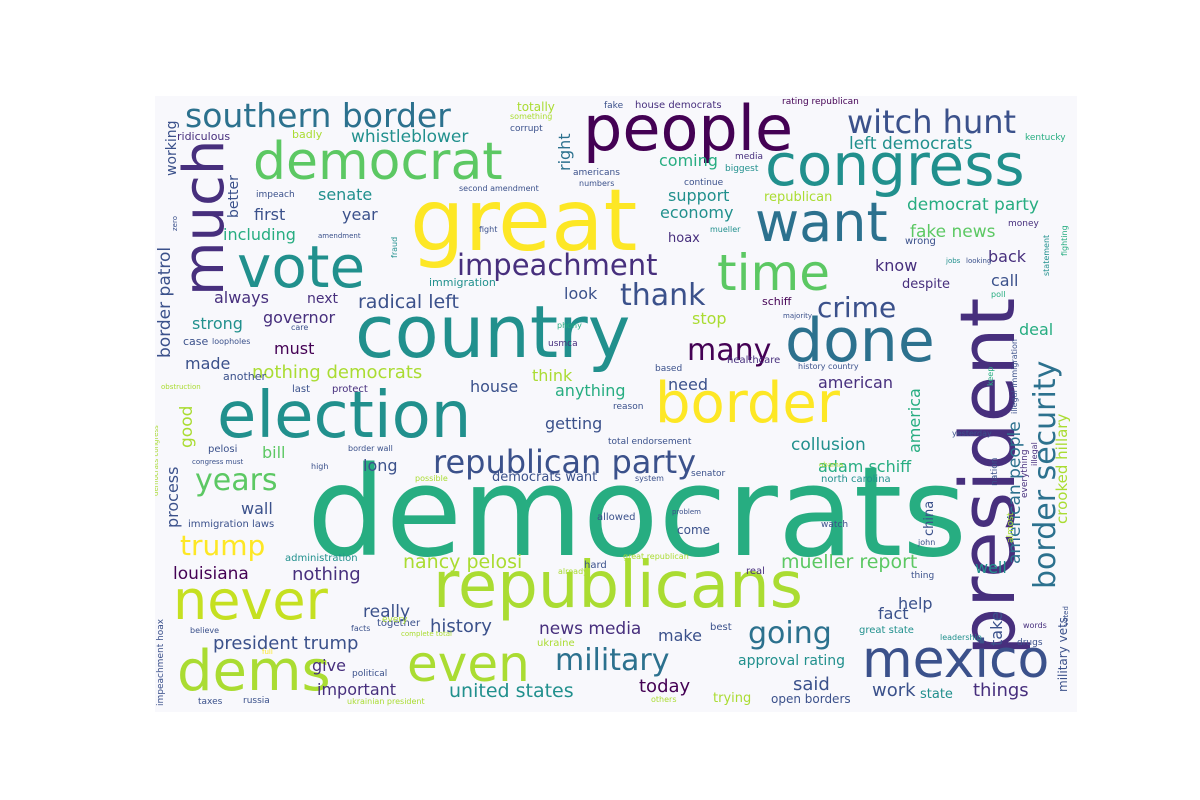 This screenshot has width=1200, height=800. I want to click on word: leadership, so click(961, 637).